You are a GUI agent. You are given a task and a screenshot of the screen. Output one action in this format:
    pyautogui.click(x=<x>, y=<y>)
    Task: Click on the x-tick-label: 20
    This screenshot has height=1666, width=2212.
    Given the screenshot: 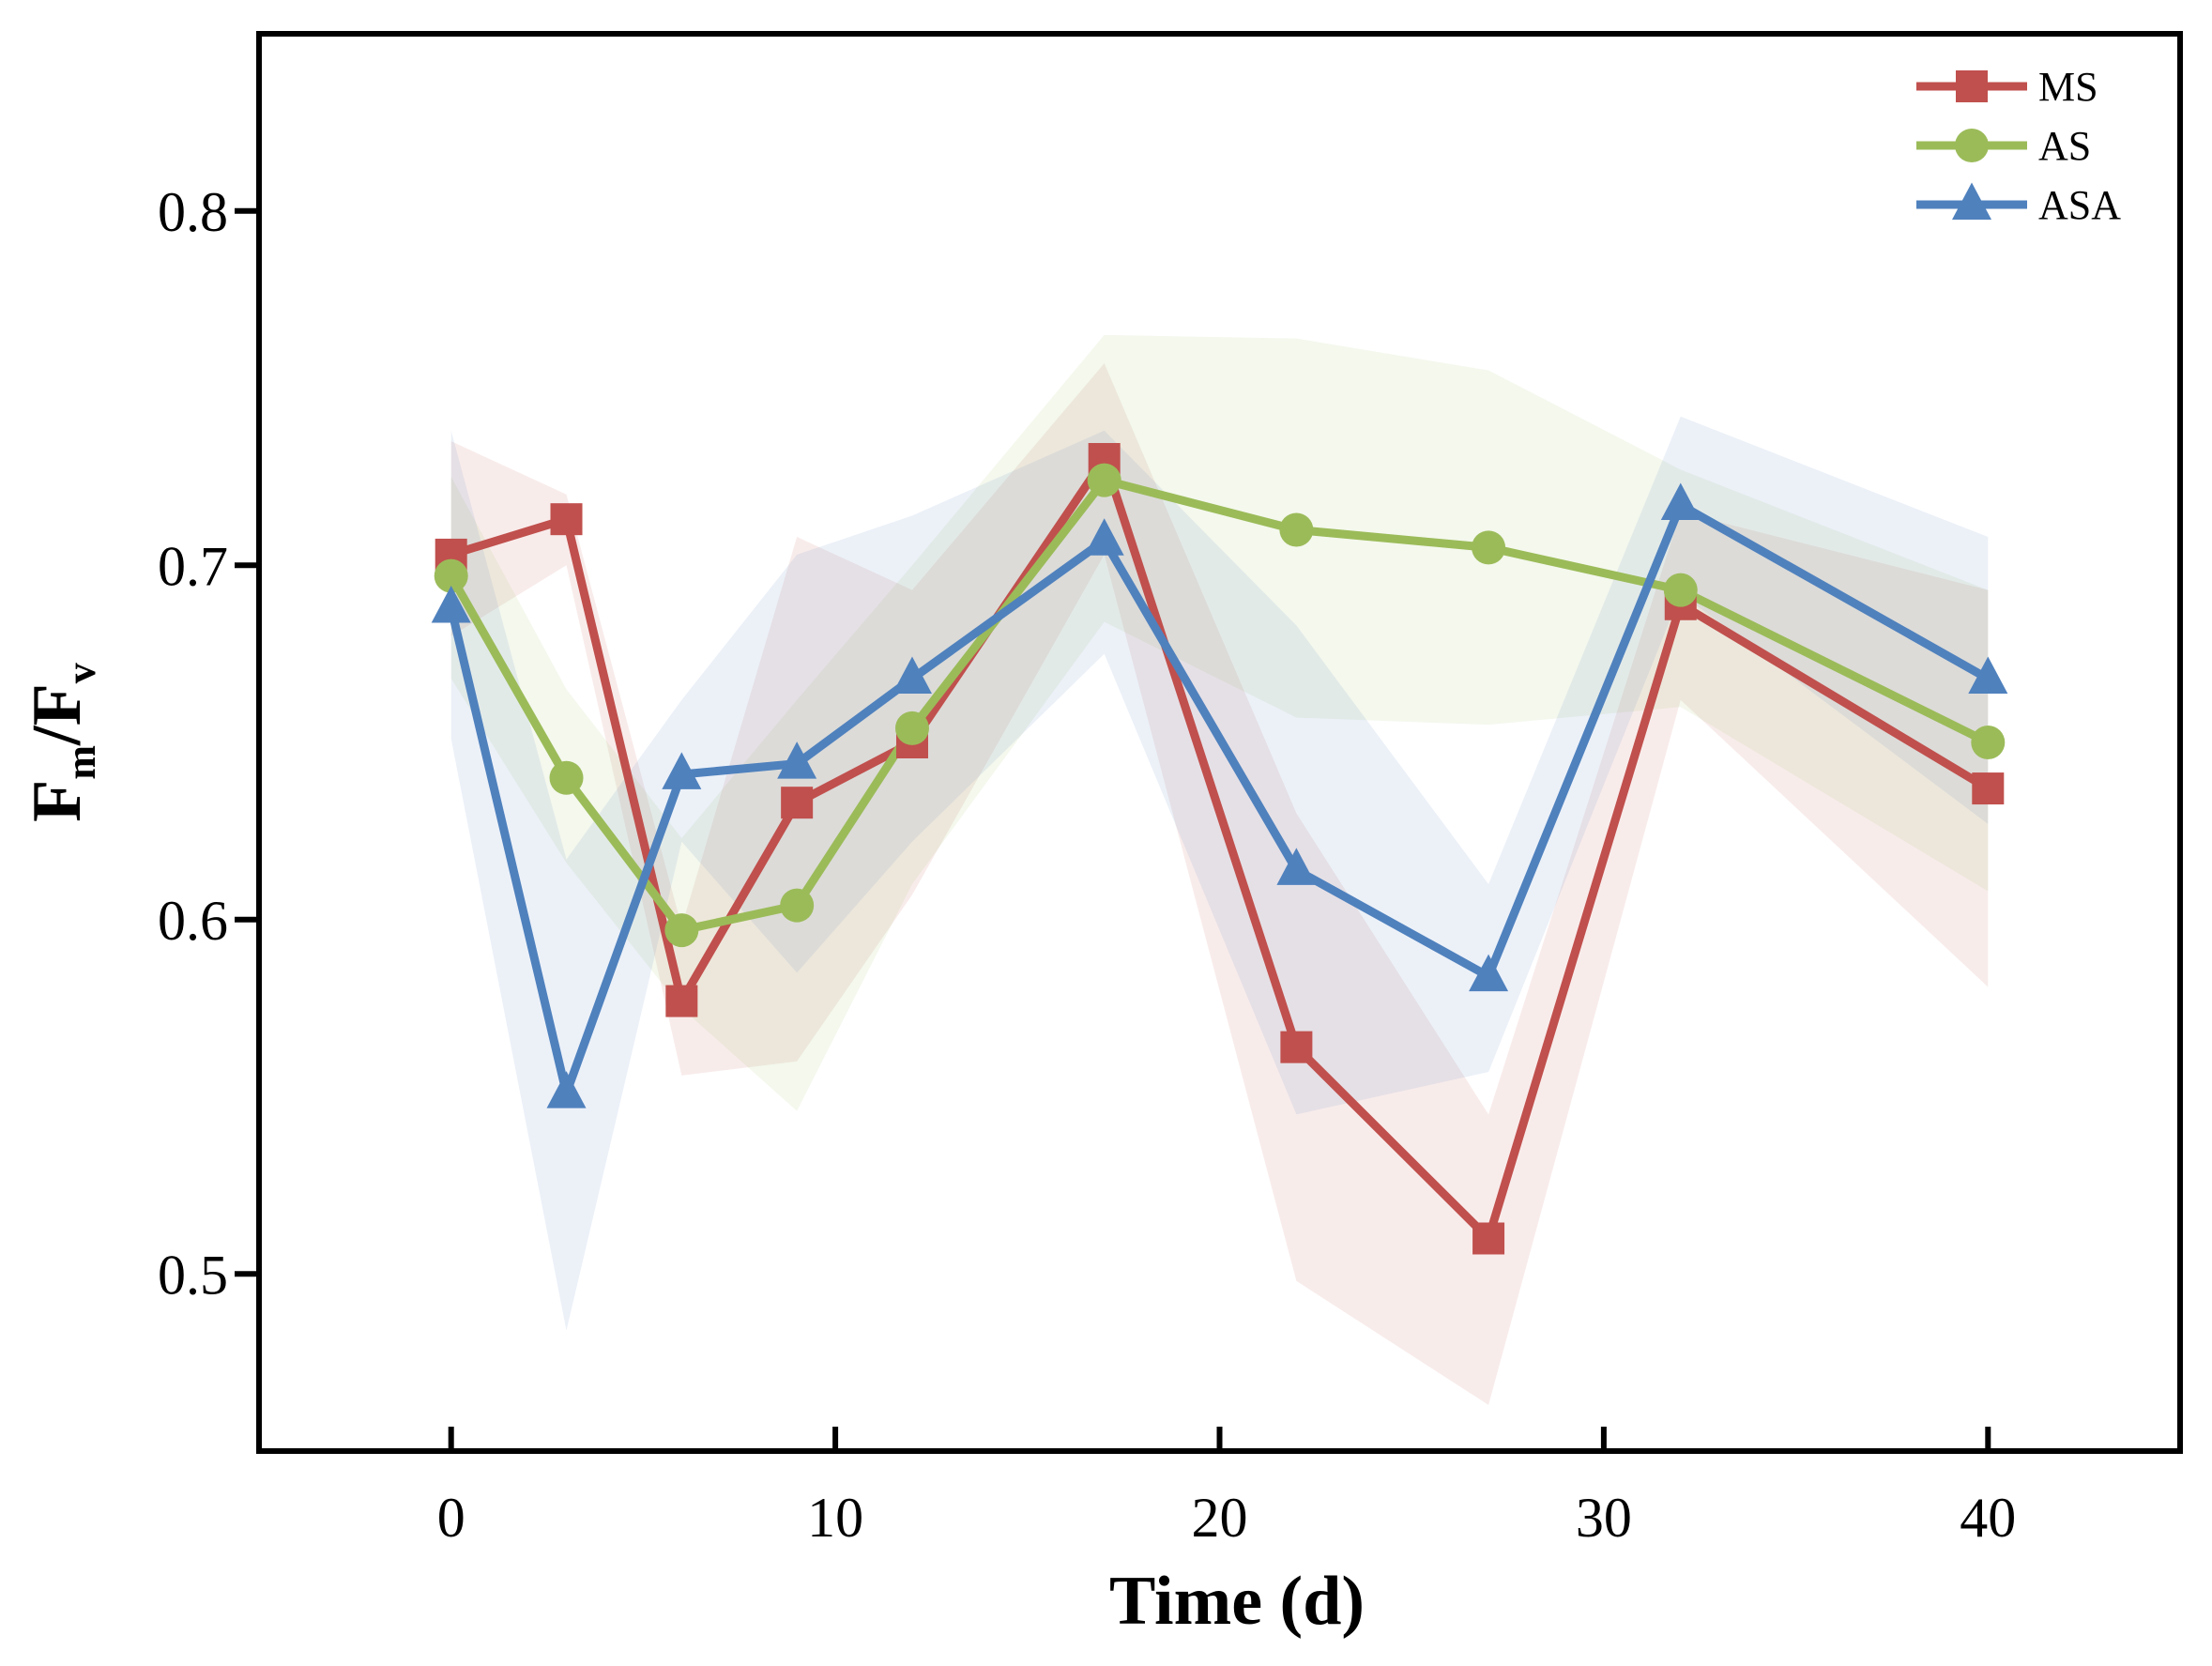 What is the action you would take?
    pyautogui.click(x=1220, y=1518)
    